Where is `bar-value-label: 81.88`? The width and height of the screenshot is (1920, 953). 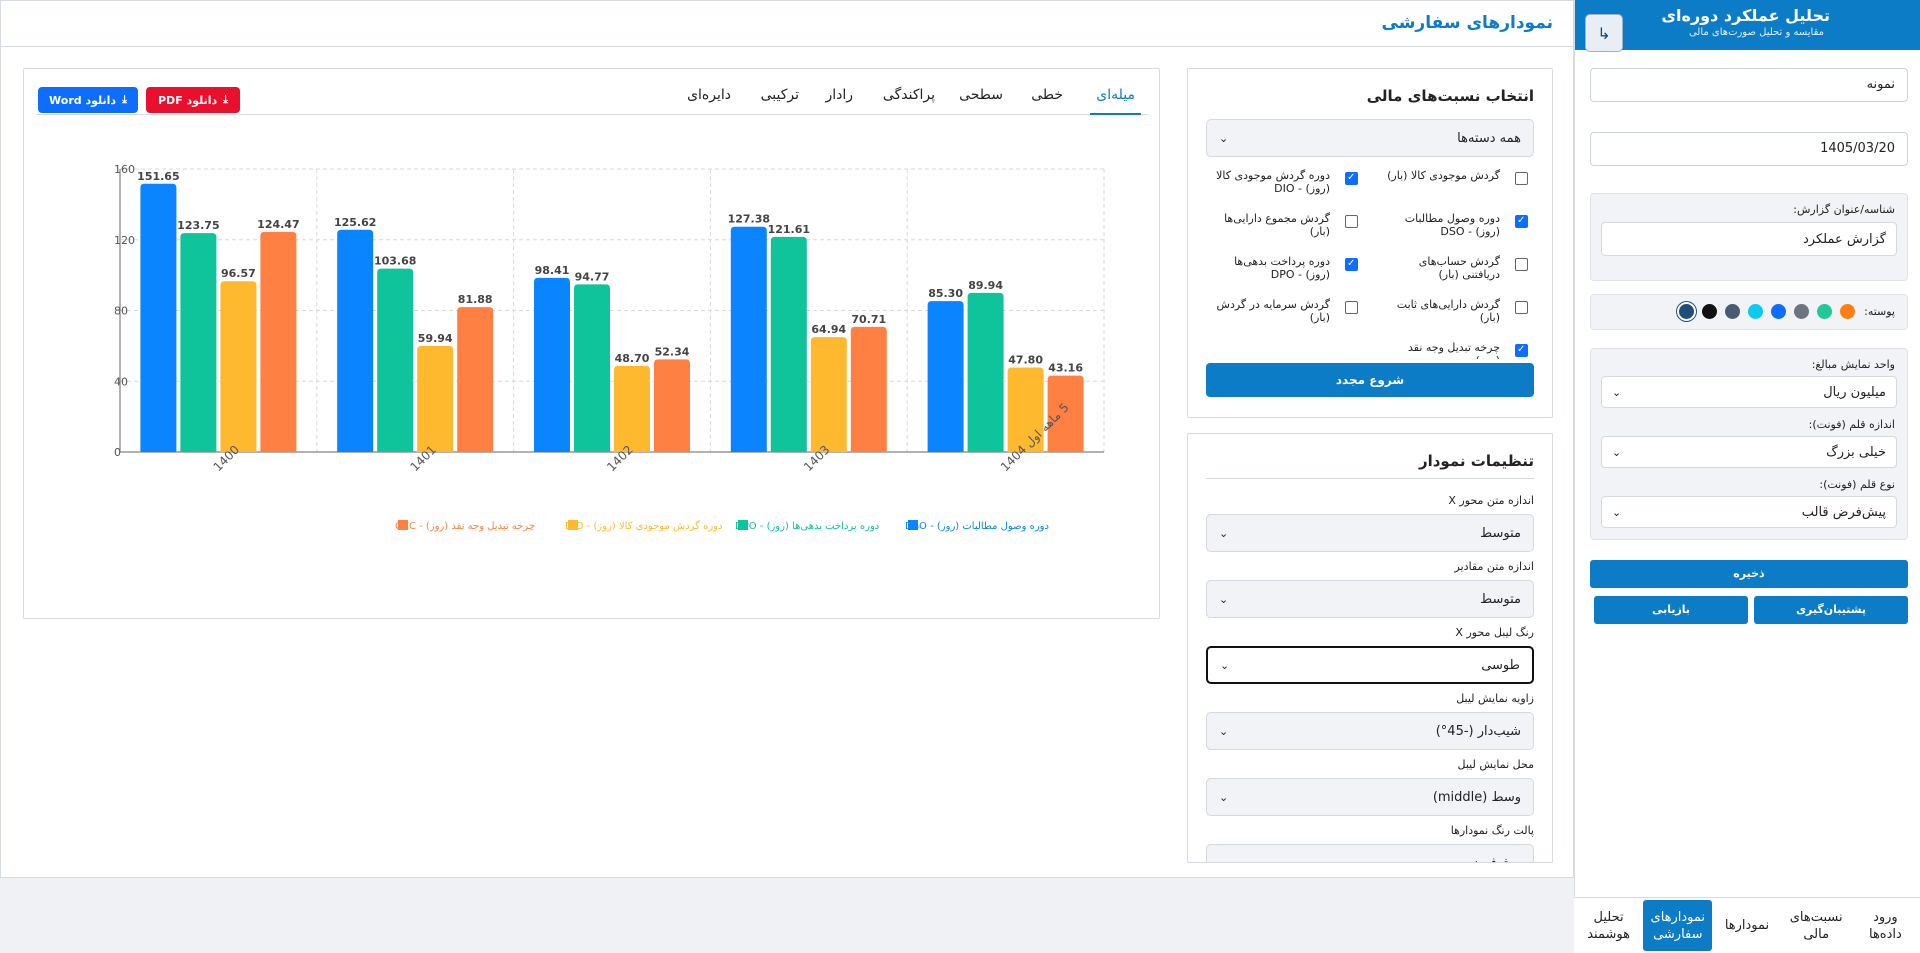 bar-value-label: 81.88 is located at coordinates (475, 299).